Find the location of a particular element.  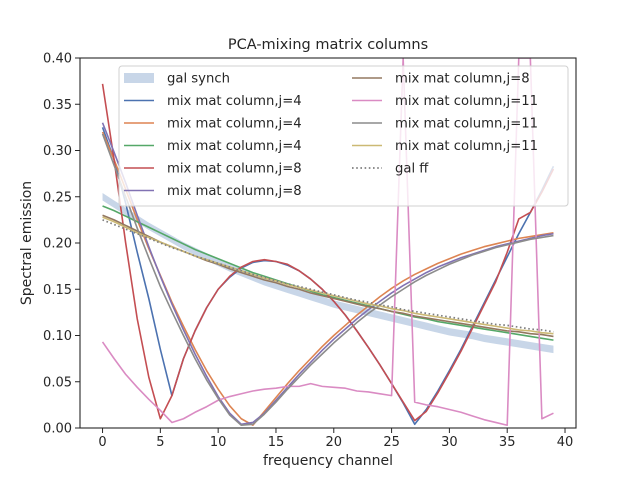

x-axis-label: frequency channel is located at coordinates (328, 461).